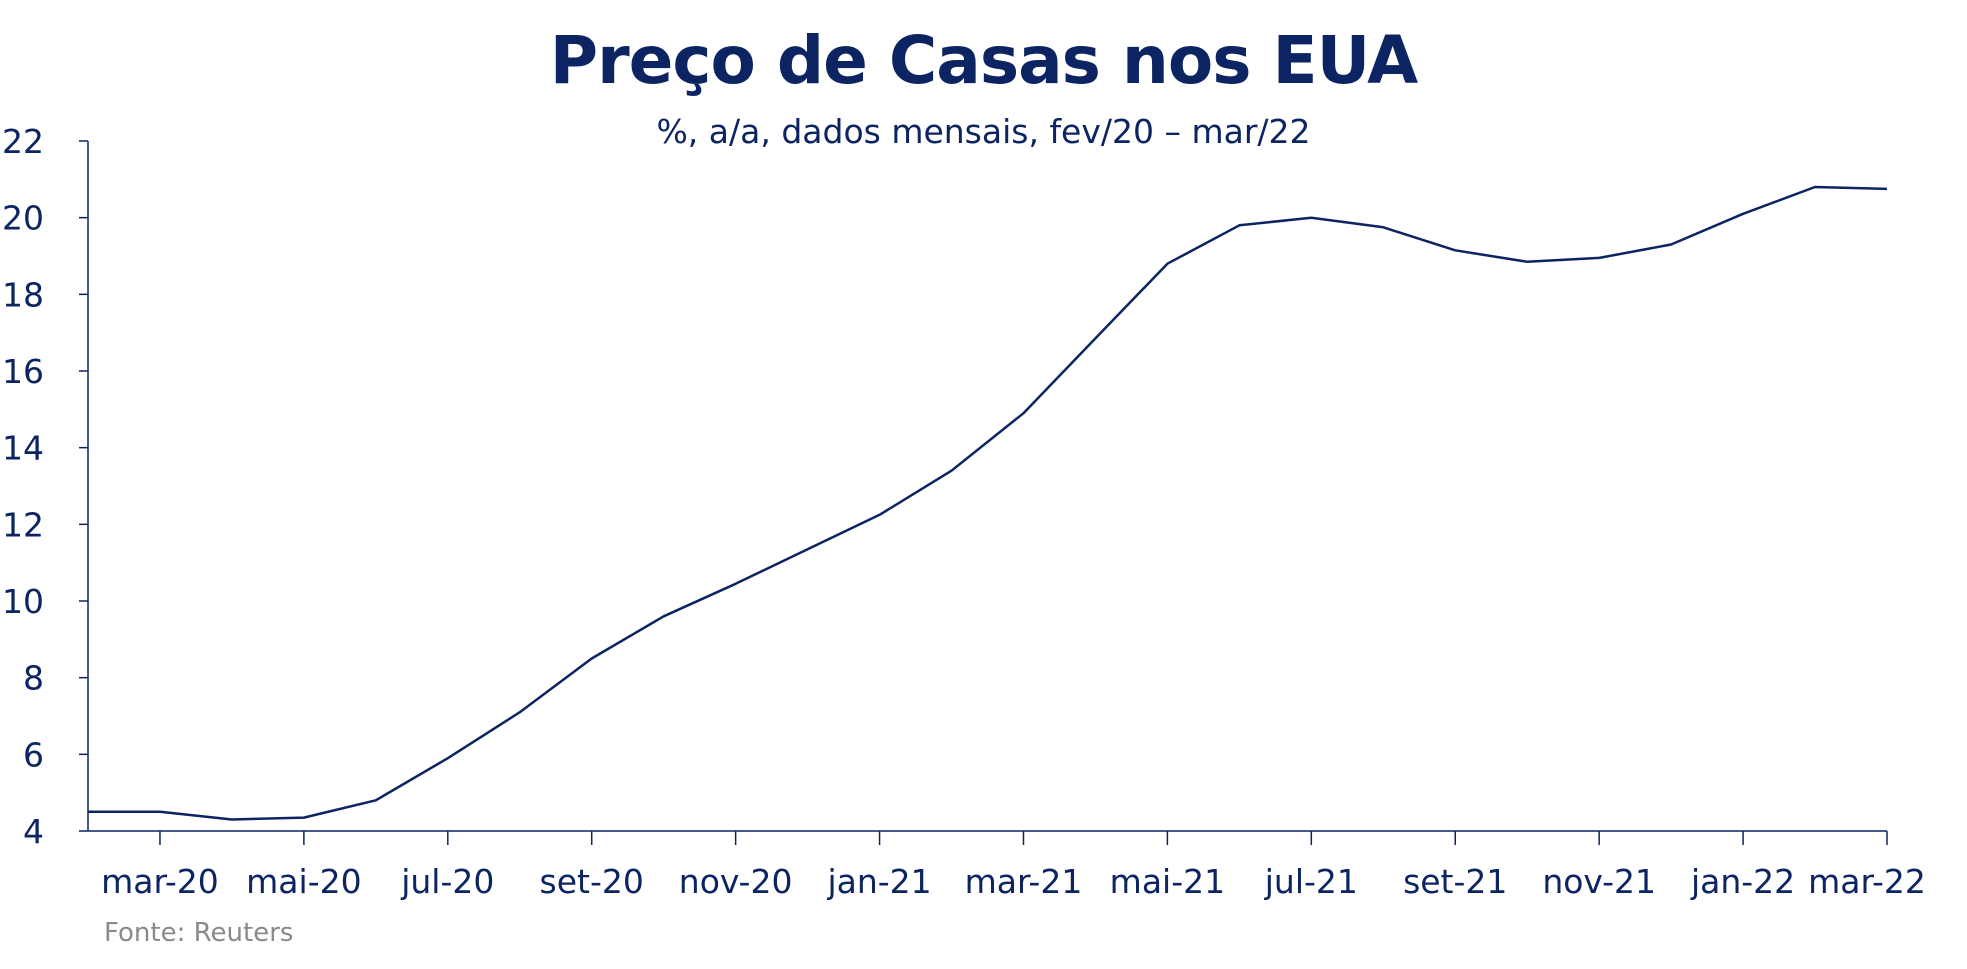 The width and height of the screenshot is (1967, 969). Describe the element at coordinates (984, 60) in the screenshot. I see `chart-title: Preço de Casas nos EUA` at that location.